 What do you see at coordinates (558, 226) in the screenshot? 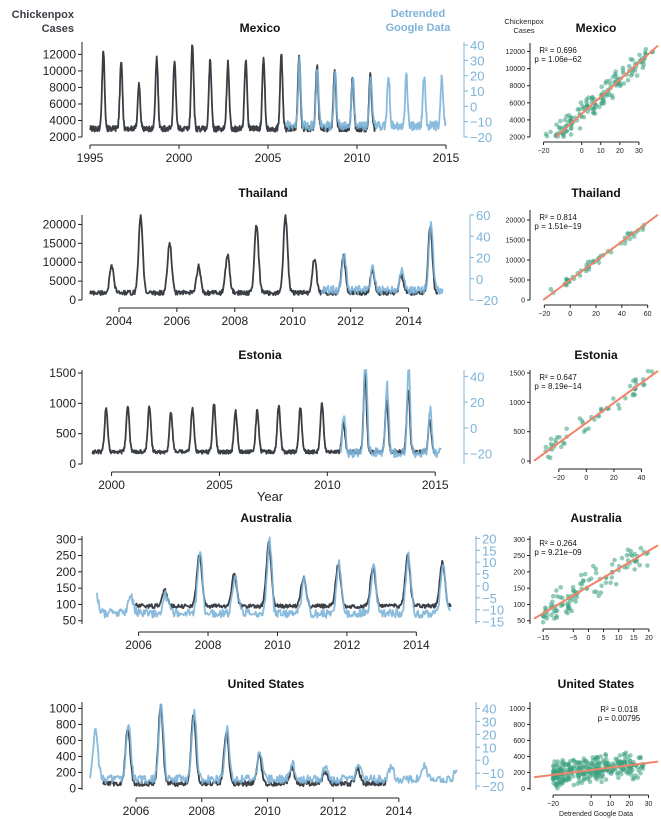
I see `p-value-label: p = 1.51e−19` at bounding box center [558, 226].